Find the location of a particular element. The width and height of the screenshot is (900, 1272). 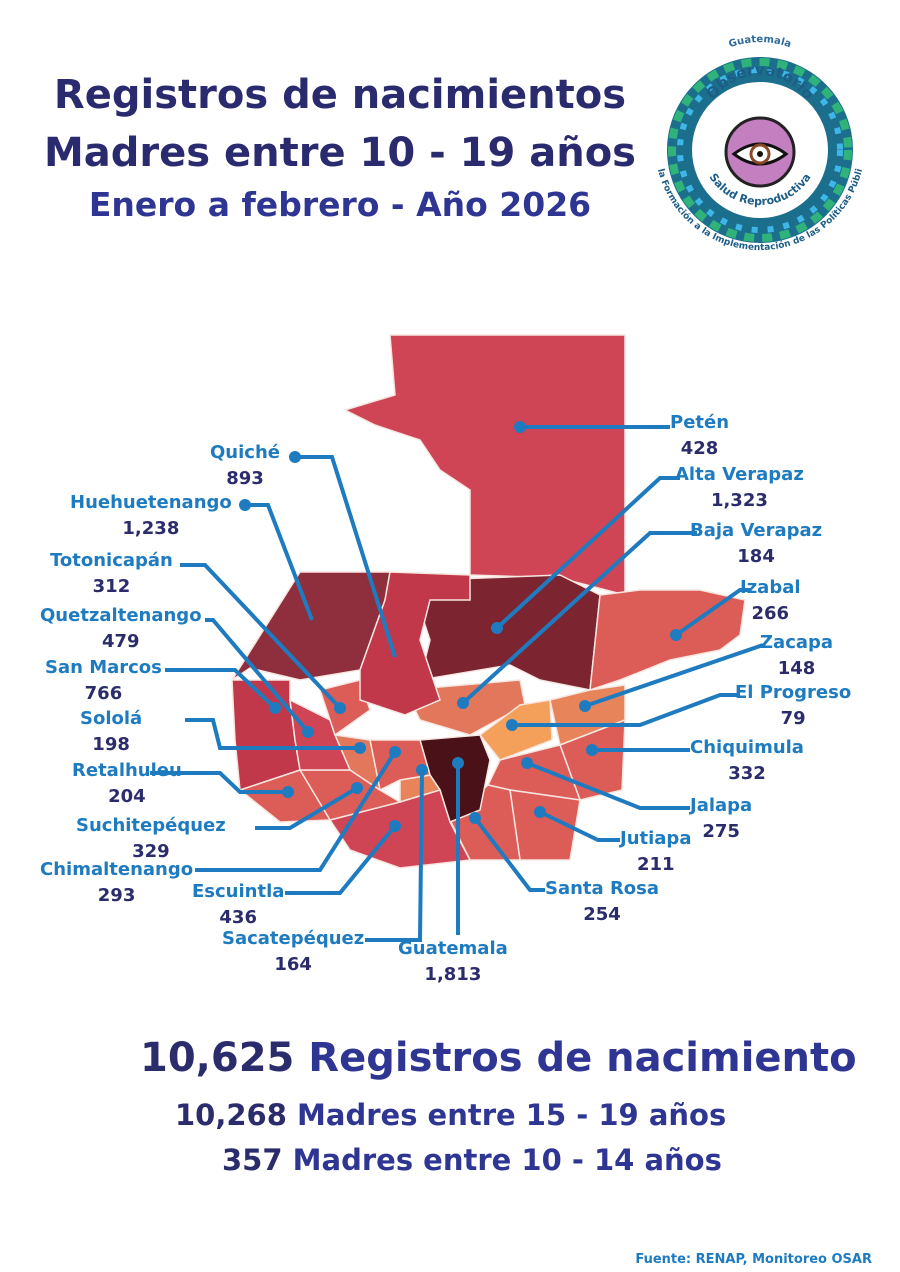

region-quiche is located at coordinates (415, 643).